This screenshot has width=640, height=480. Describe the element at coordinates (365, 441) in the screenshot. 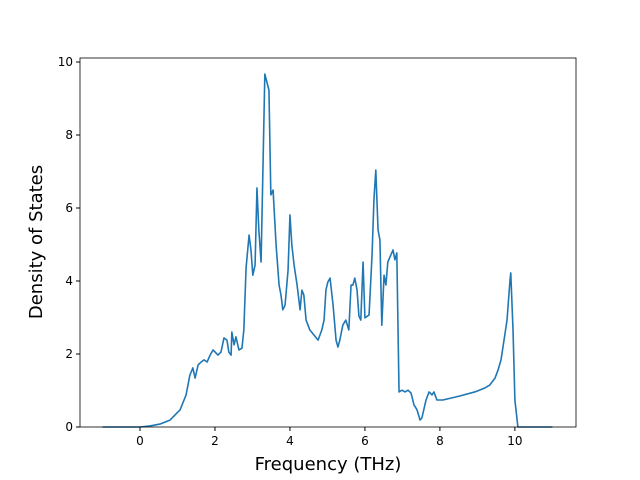

I see `x-tick-label: 6` at that location.